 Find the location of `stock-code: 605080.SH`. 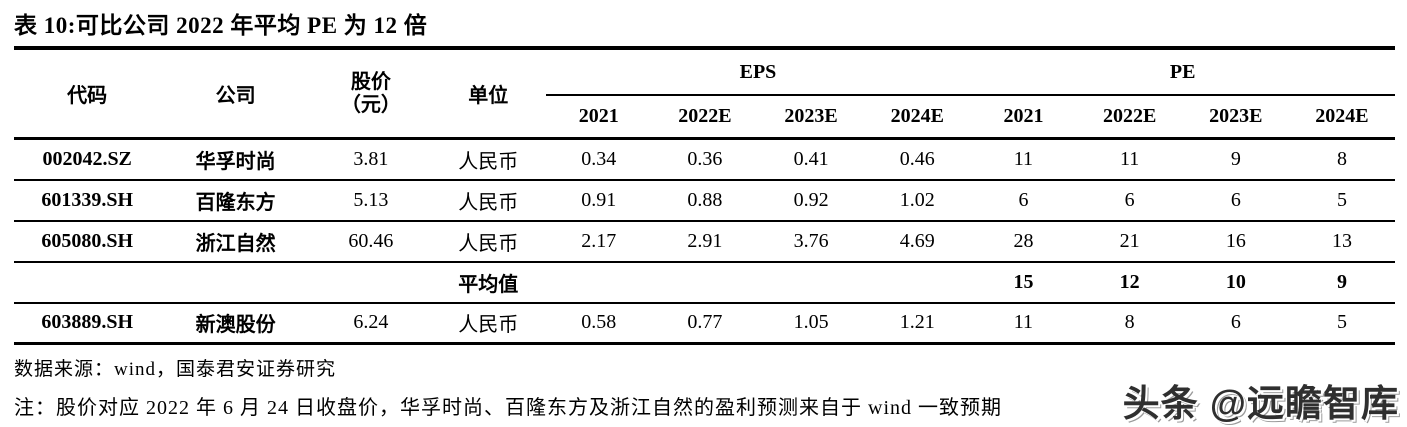

stock-code: 605080.SH is located at coordinates (87, 240).